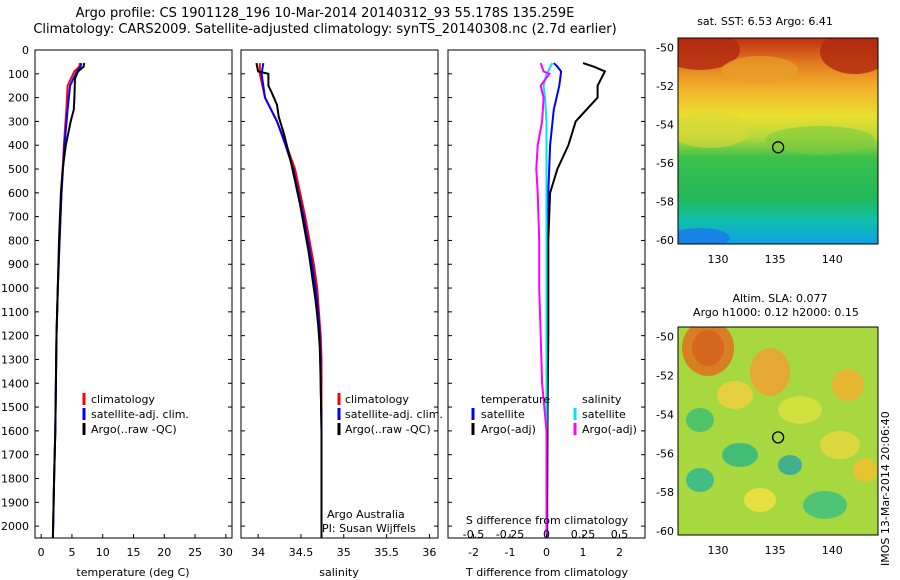 Image resolution: width=900 pixels, height=580 pixels. I want to click on sst-map-frame, so click(778, 141).